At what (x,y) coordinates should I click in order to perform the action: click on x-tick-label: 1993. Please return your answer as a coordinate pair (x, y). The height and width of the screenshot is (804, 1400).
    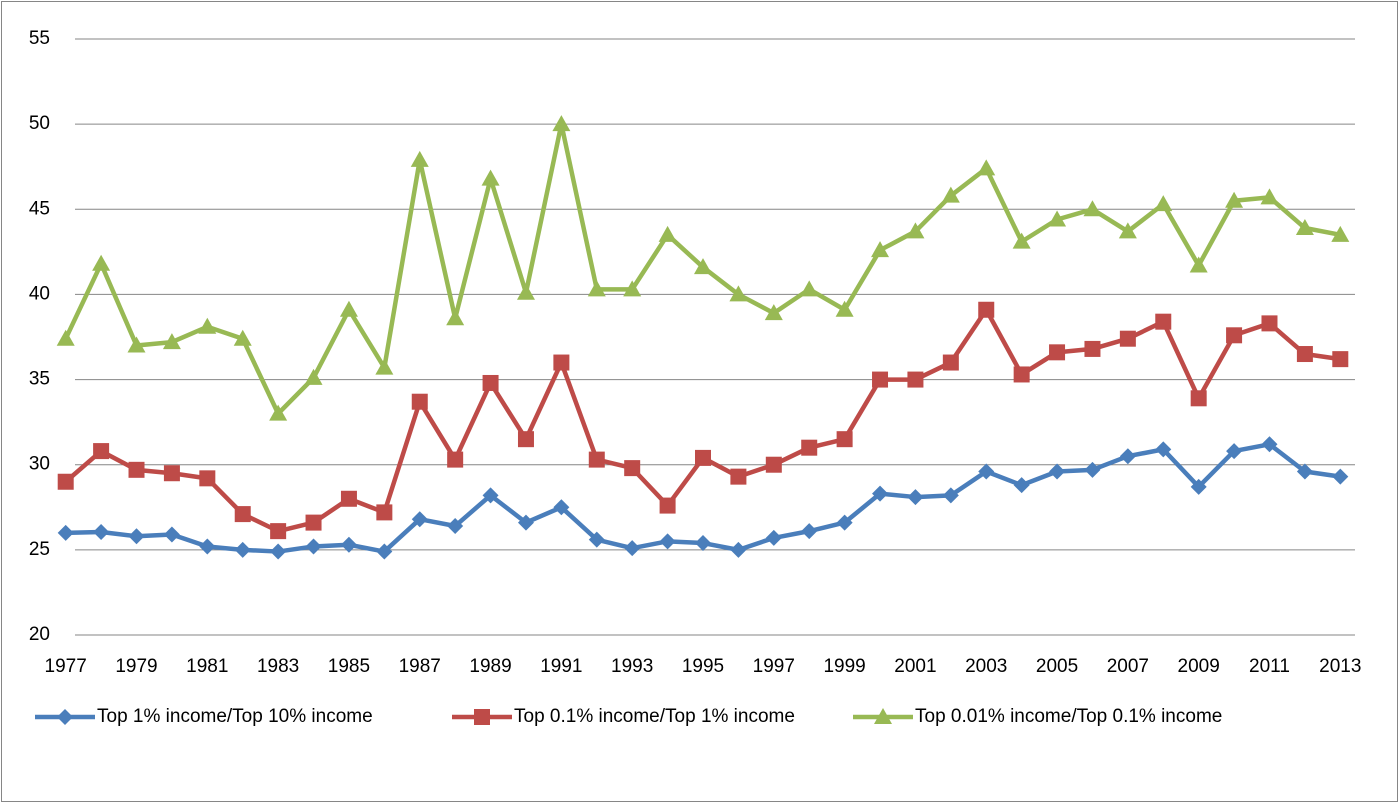
    Looking at the image, I should click on (632, 666).